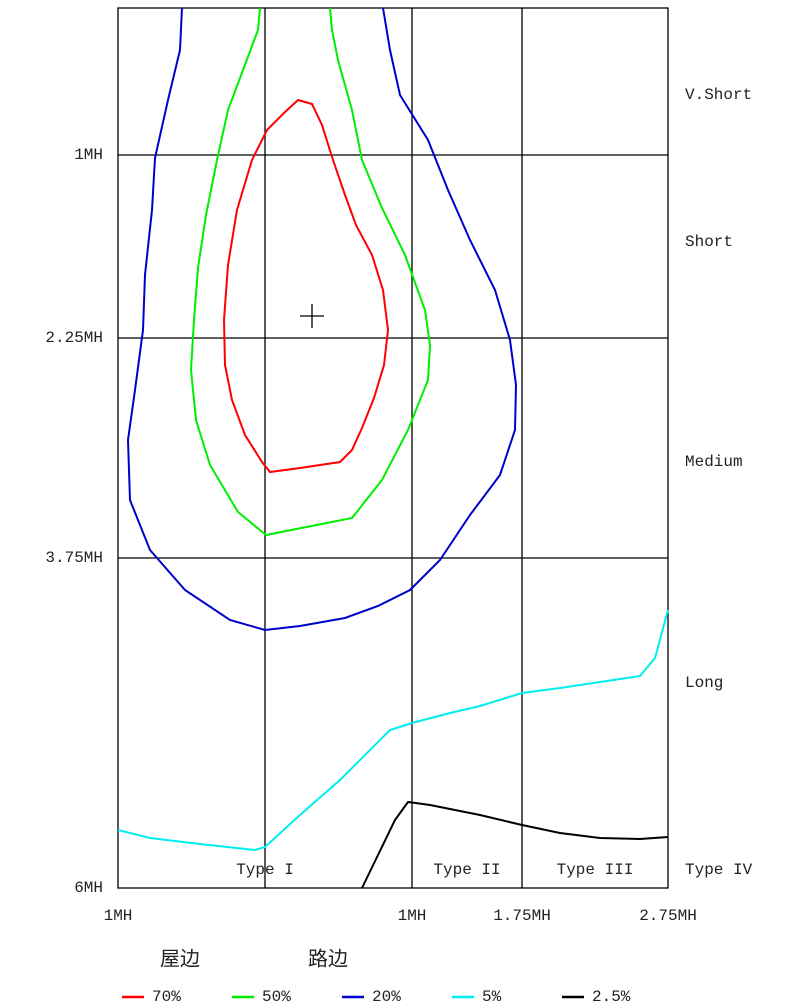 This screenshot has height=1007, width=794. What do you see at coordinates (709, 242) in the screenshot?
I see `right-label: Short` at bounding box center [709, 242].